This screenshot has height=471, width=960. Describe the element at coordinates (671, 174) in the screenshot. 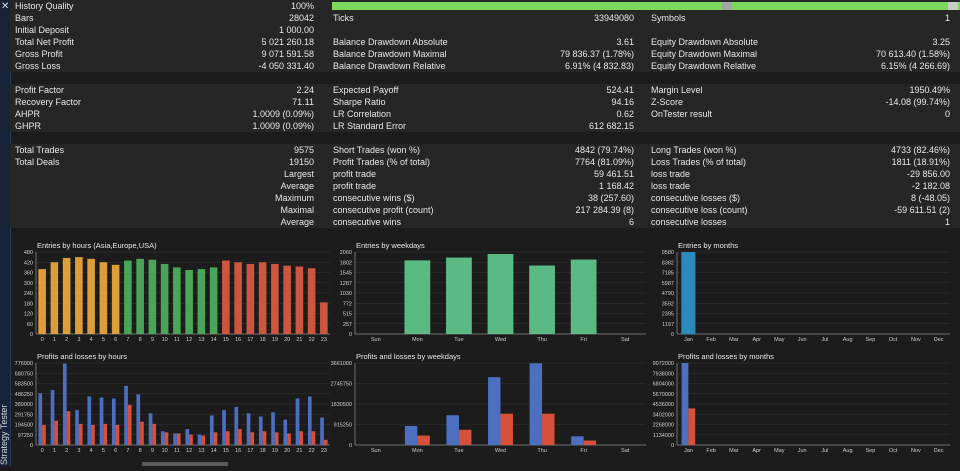

I see `stat-label: loss trade` at that location.